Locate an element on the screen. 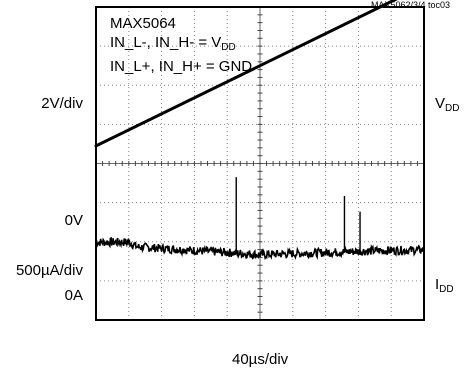  ch2-trace-name: I is located at coordinates (437, 284).